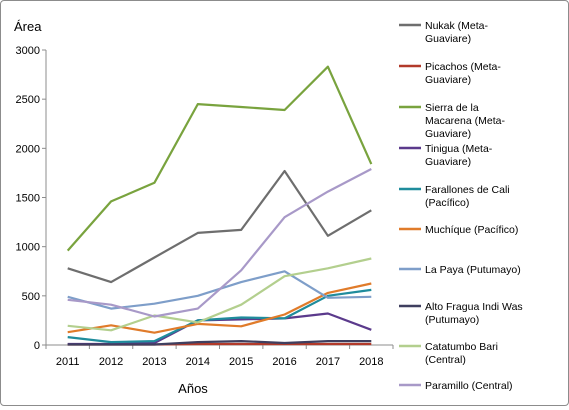 The height and width of the screenshot is (410, 569). I want to click on legend-label: Macarena (Meta-, so click(465, 121).